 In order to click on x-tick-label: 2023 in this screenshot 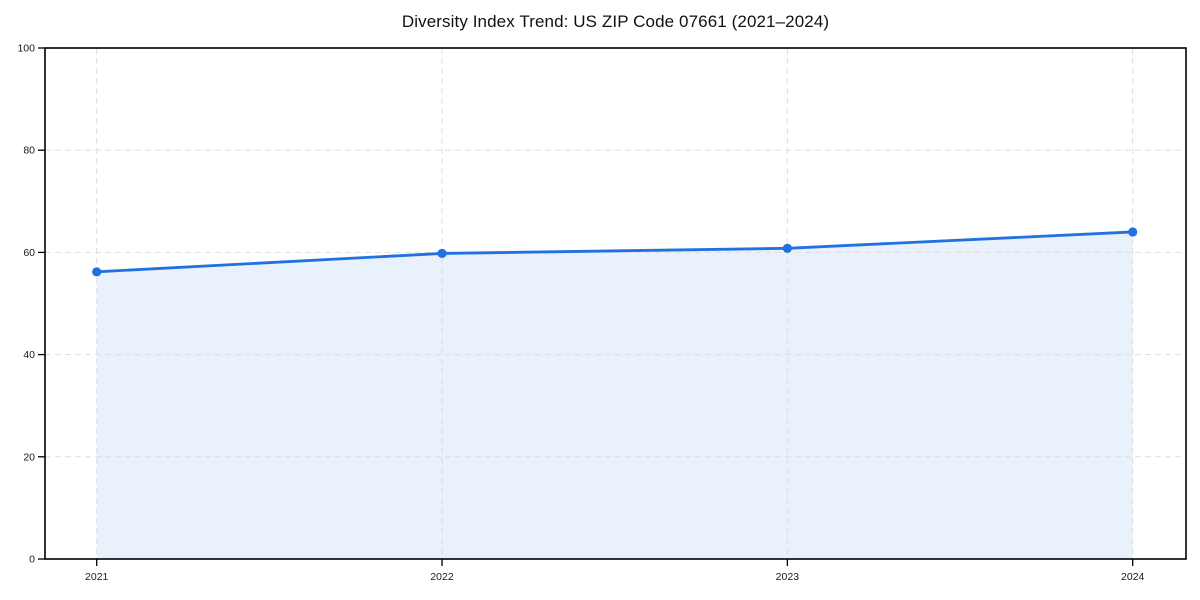, I will do `click(788, 577)`.